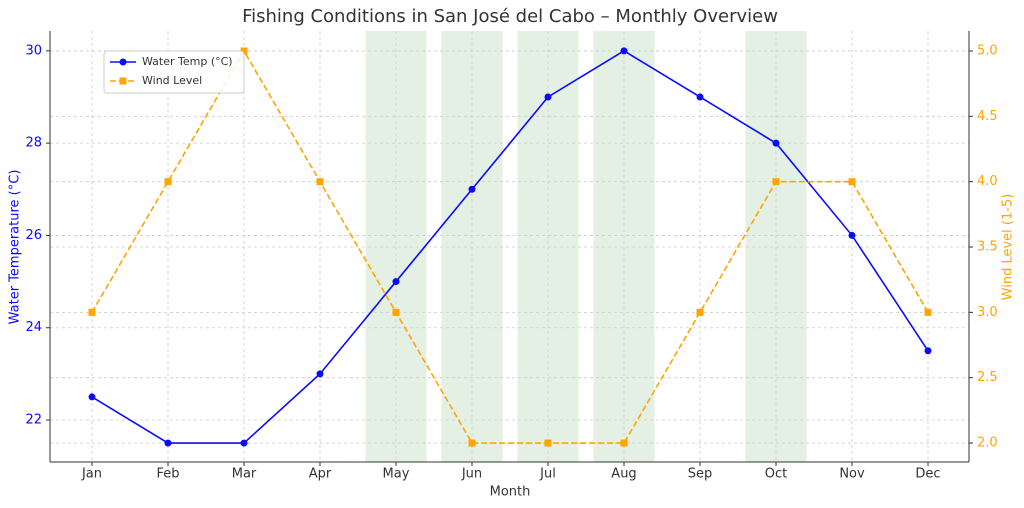 This screenshot has height=508, width=1024. I want to click on y2-tick-label: 3.5, so click(987, 247).